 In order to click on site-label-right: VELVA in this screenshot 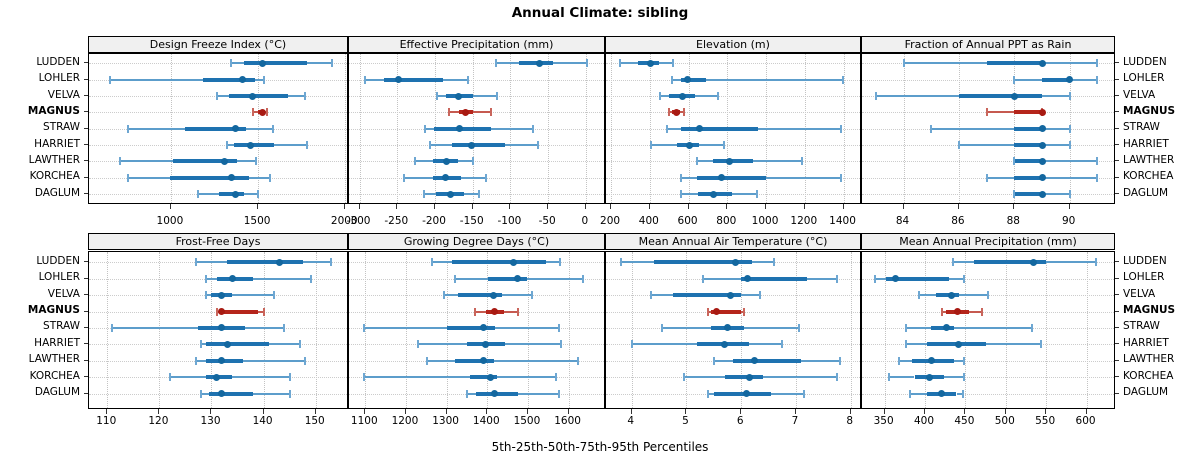, I will do `click(1139, 94)`.